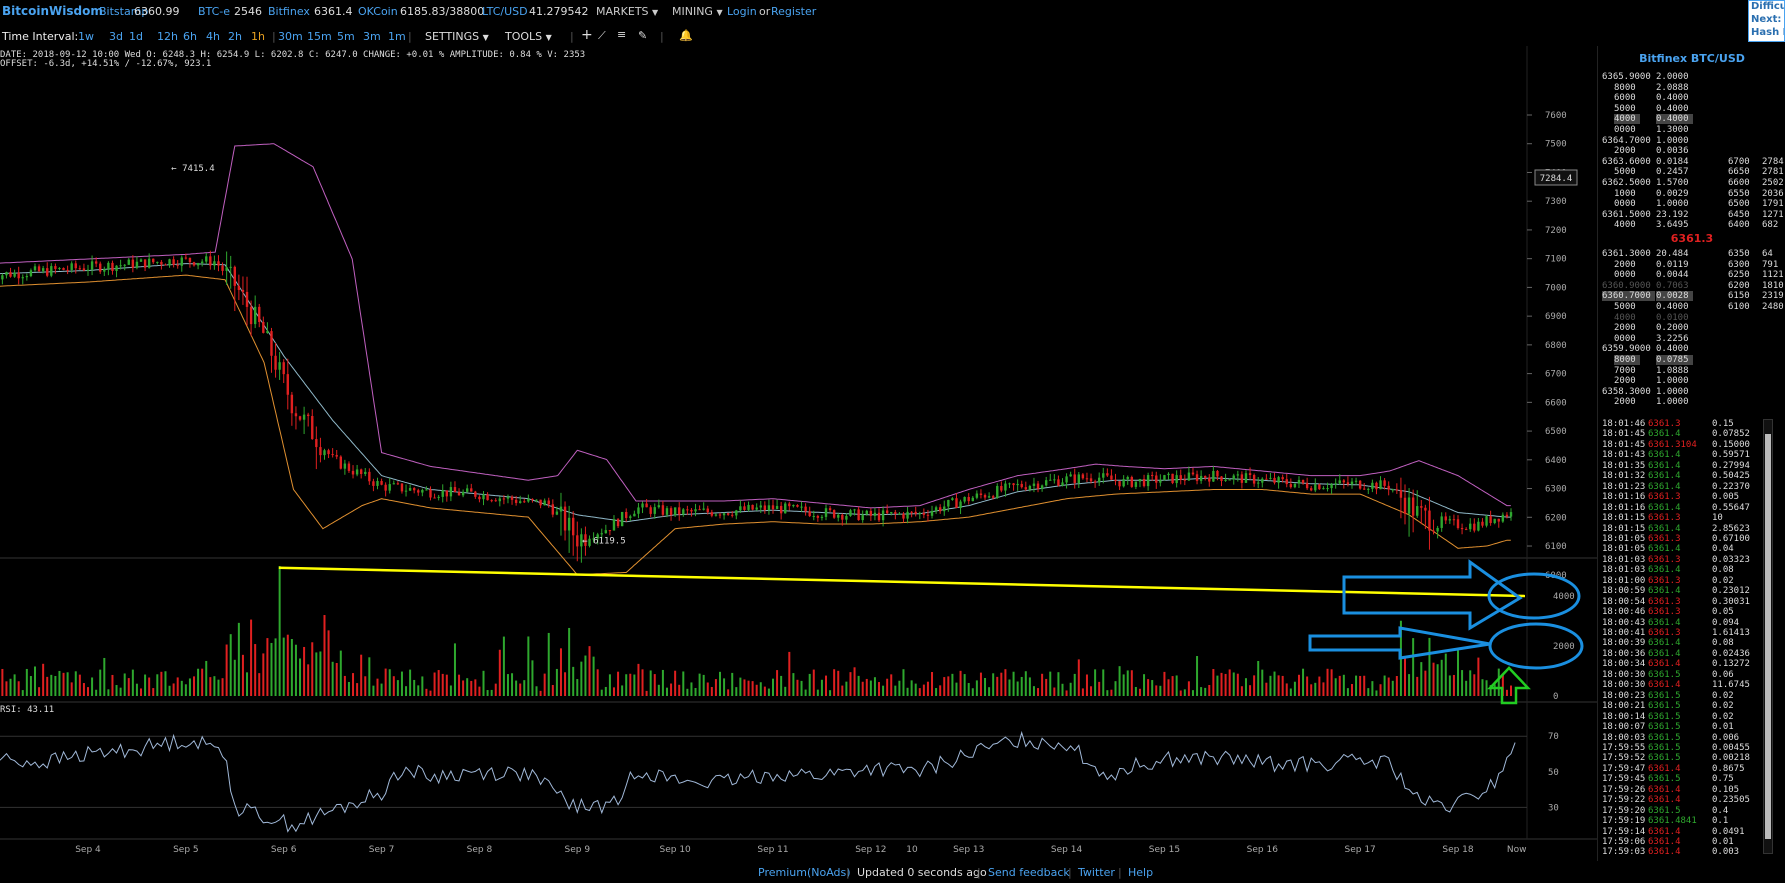  What do you see at coordinates (397, 36) in the screenshot?
I see `interval-button: 1m` at bounding box center [397, 36].